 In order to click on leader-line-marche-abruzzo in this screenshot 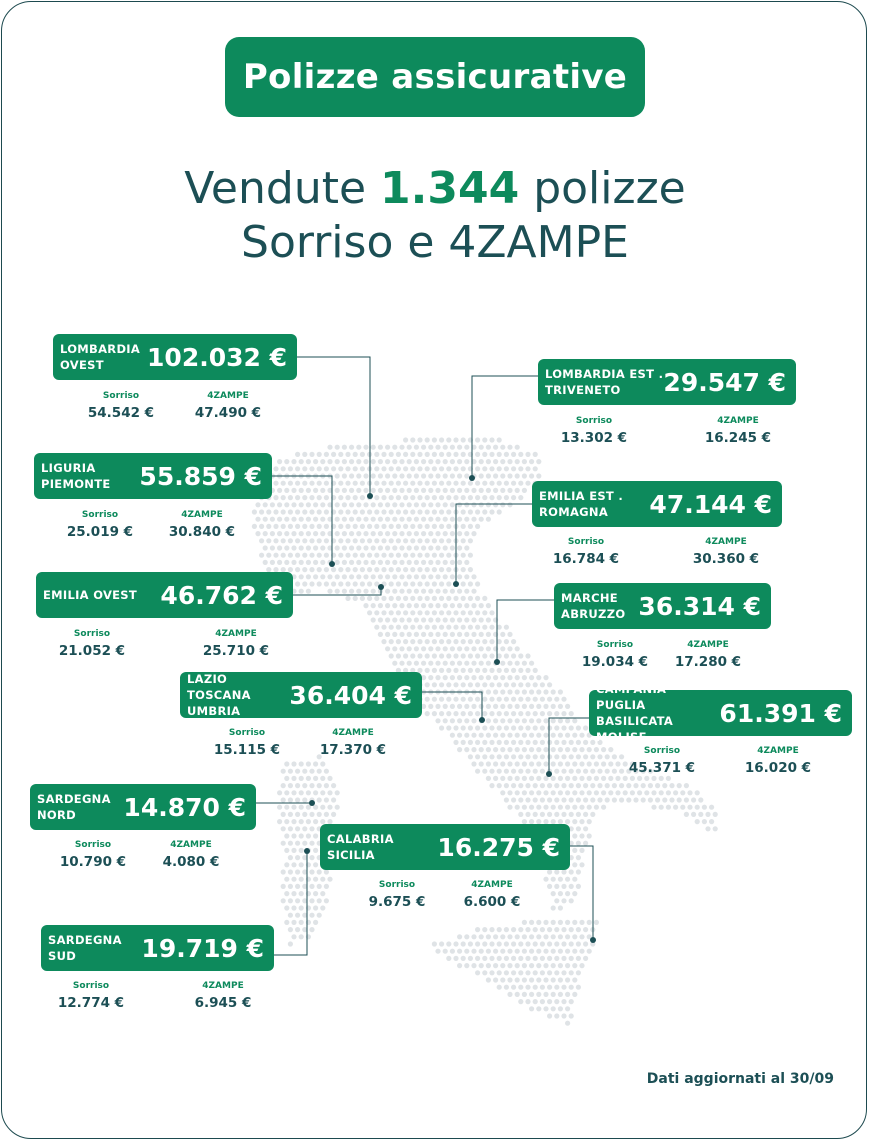, I will do `click(525, 630)`.